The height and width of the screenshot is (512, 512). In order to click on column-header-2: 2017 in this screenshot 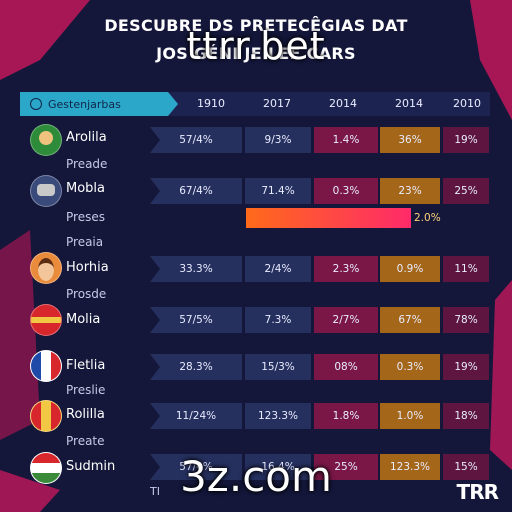, I will do `click(277, 103)`.